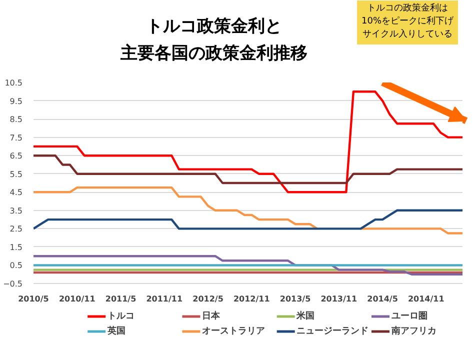 The height and width of the screenshot is (346, 476). What do you see at coordinates (296, 299) in the screenshot?
I see `x-tick-label: 2013/5` at bounding box center [296, 299].